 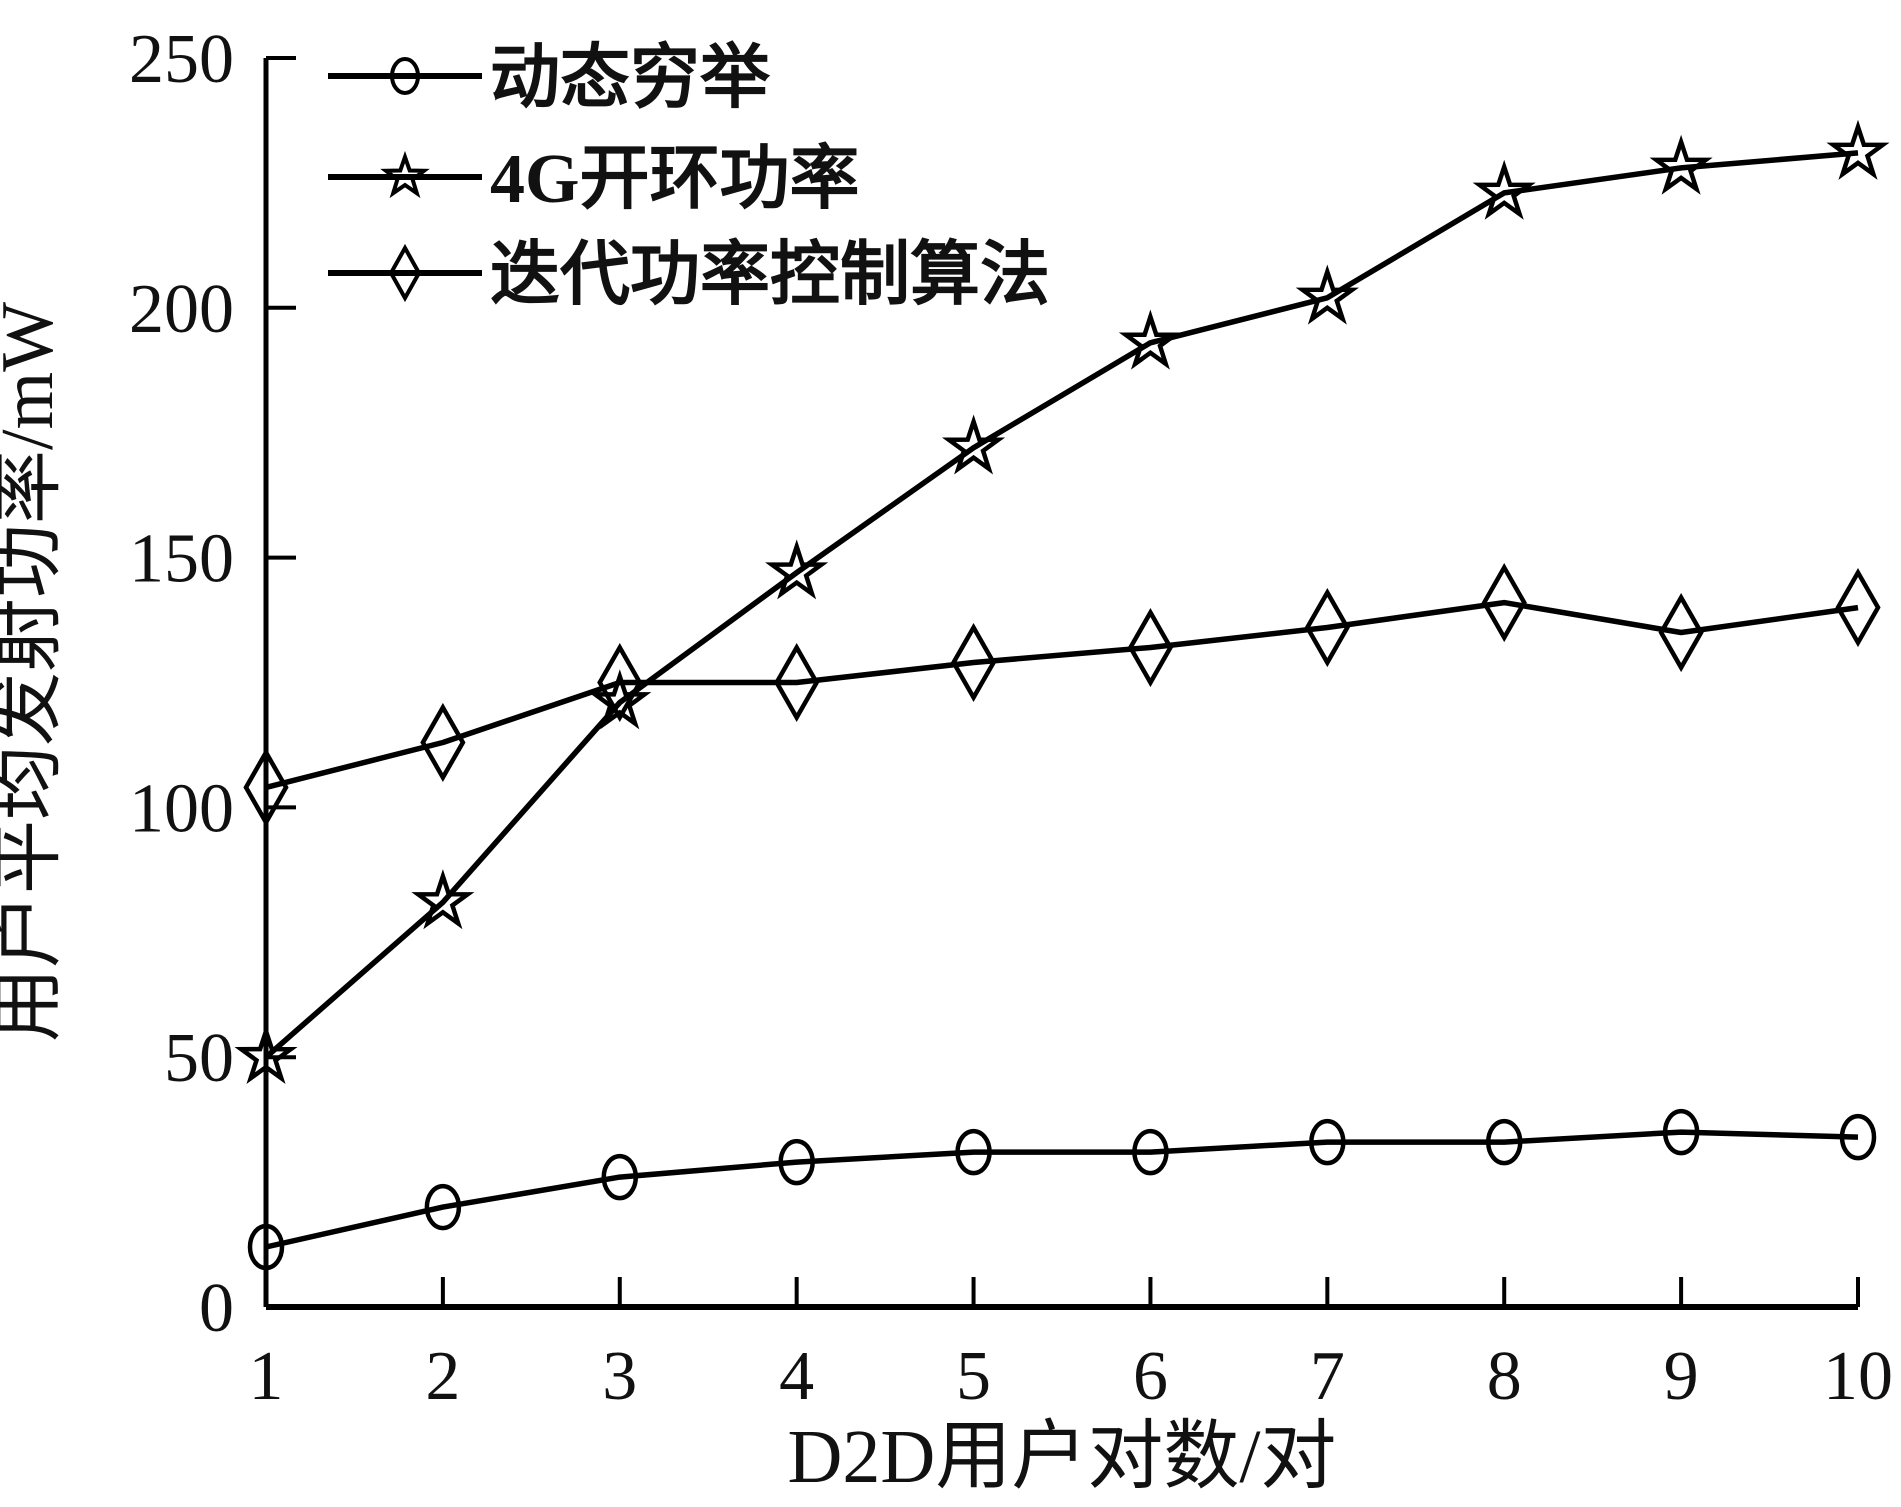 I want to click on x-tick-label: 2, so click(x=442, y=1376).